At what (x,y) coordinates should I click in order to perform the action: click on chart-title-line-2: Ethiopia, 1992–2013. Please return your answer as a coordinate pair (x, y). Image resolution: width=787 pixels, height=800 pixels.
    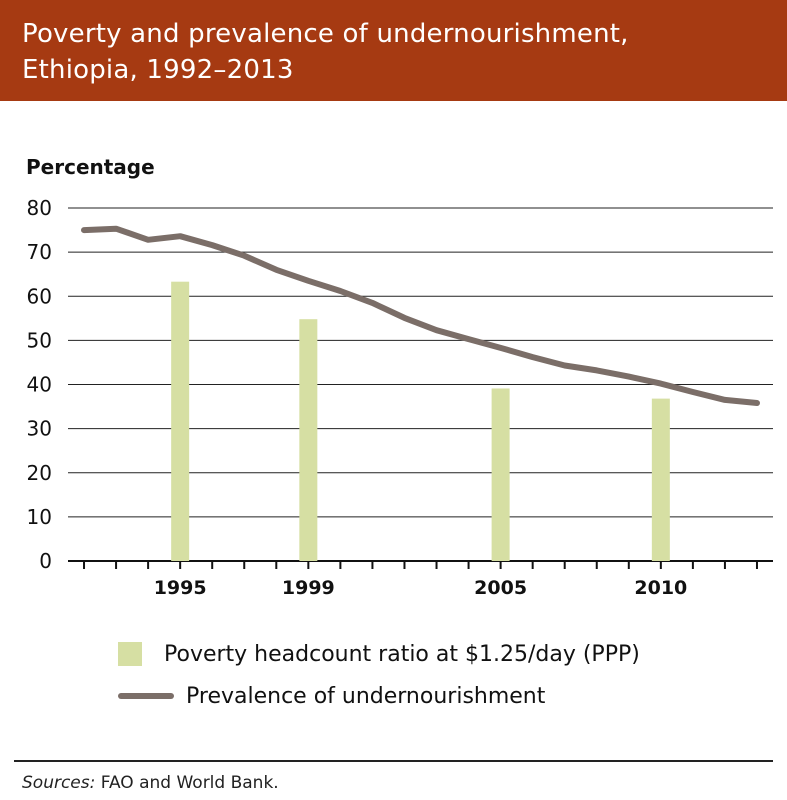
    Looking at the image, I should click on (158, 70).